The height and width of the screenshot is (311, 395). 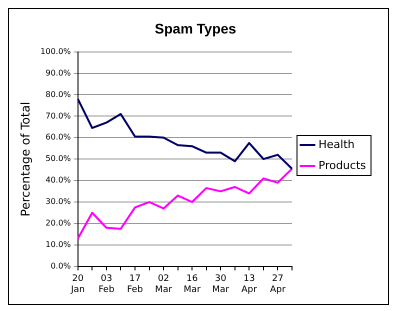 I want to click on y-tick-label: 80.0%, so click(x=58, y=94).